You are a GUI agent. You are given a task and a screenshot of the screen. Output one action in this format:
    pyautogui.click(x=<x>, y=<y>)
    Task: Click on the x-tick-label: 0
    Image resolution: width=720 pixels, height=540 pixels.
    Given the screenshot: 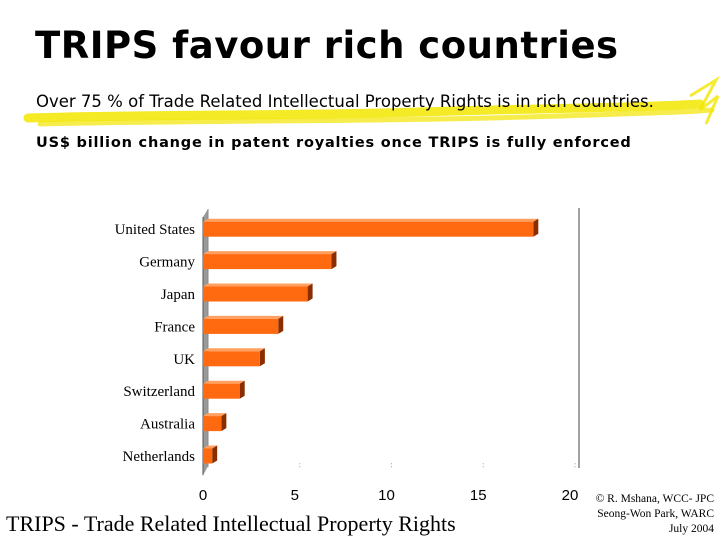 What is the action you would take?
    pyautogui.click(x=203, y=495)
    